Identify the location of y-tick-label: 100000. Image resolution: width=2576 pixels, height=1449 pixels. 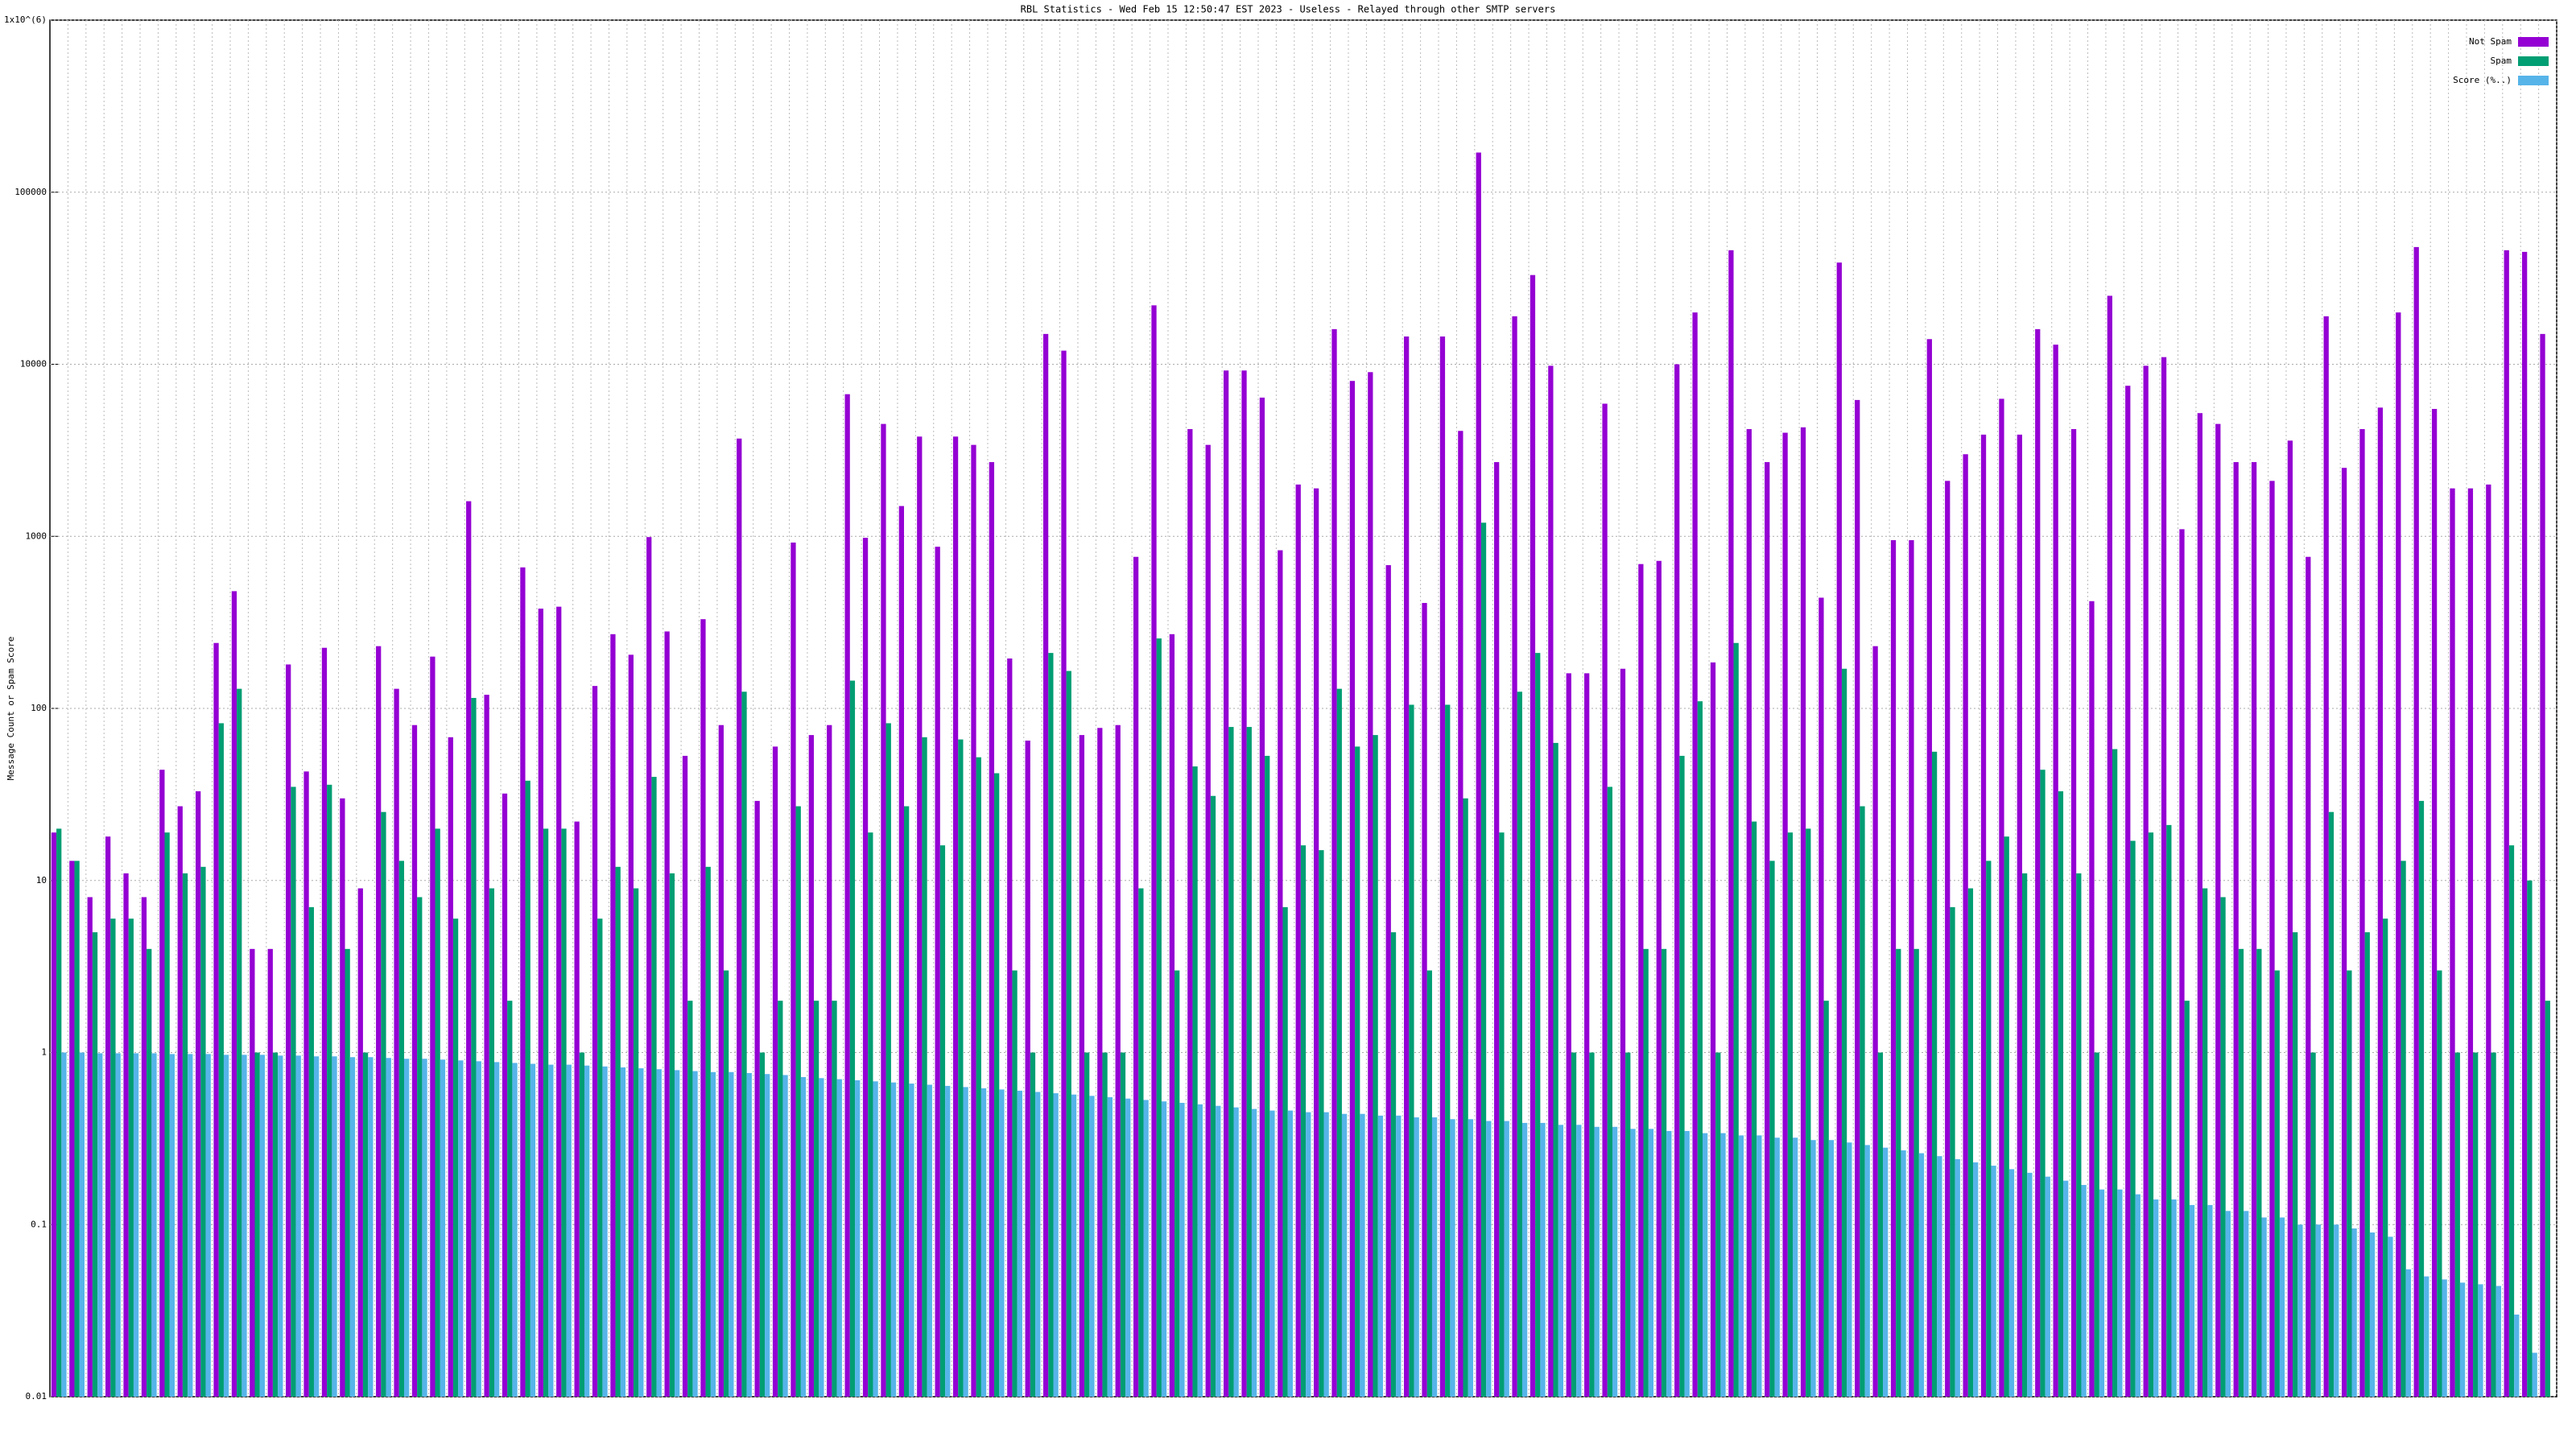
(30, 192).